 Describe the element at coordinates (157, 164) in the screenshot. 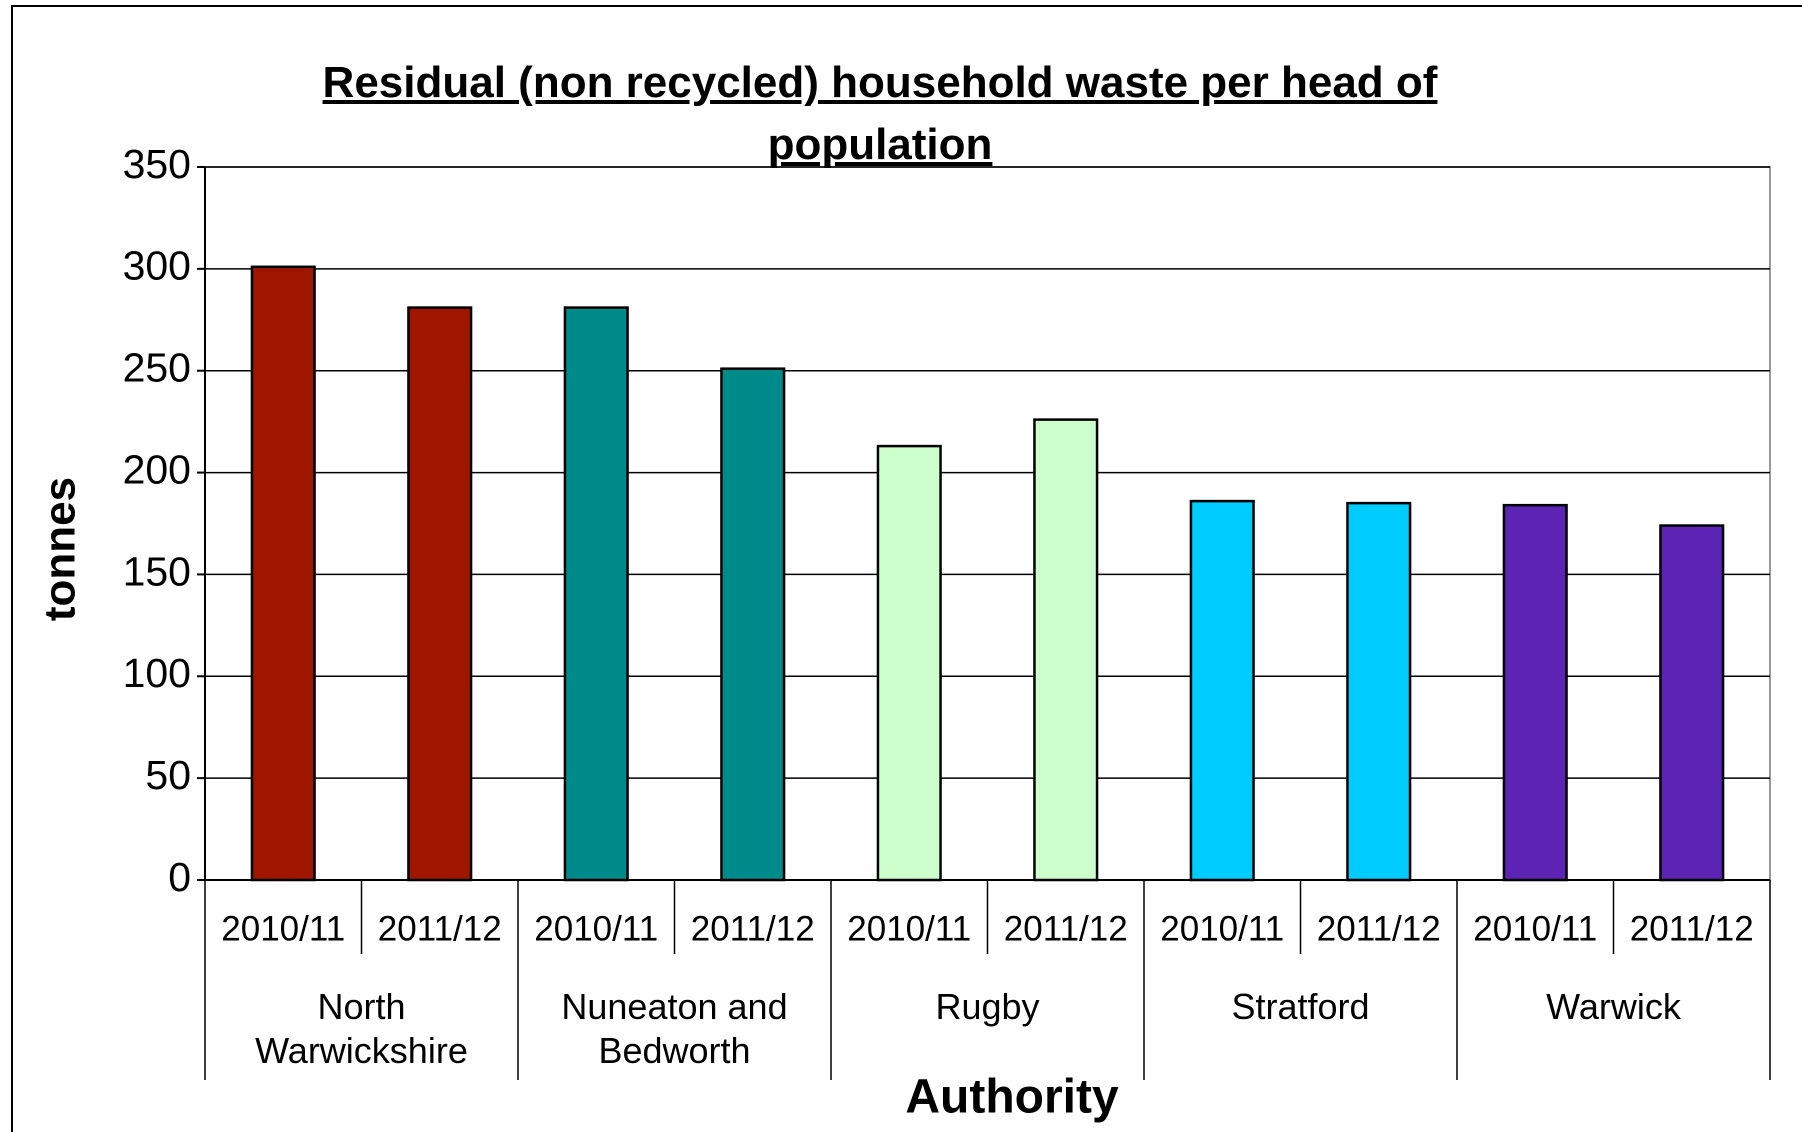

I see `y-tick-label: 350` at that location.